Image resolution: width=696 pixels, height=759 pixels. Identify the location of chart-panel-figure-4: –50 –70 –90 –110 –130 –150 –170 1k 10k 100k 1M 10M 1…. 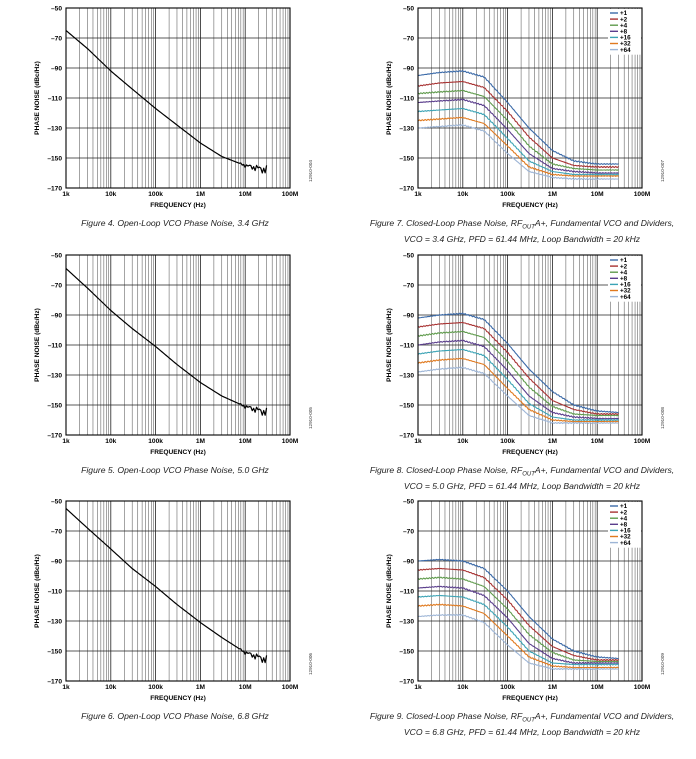
(165, 104).